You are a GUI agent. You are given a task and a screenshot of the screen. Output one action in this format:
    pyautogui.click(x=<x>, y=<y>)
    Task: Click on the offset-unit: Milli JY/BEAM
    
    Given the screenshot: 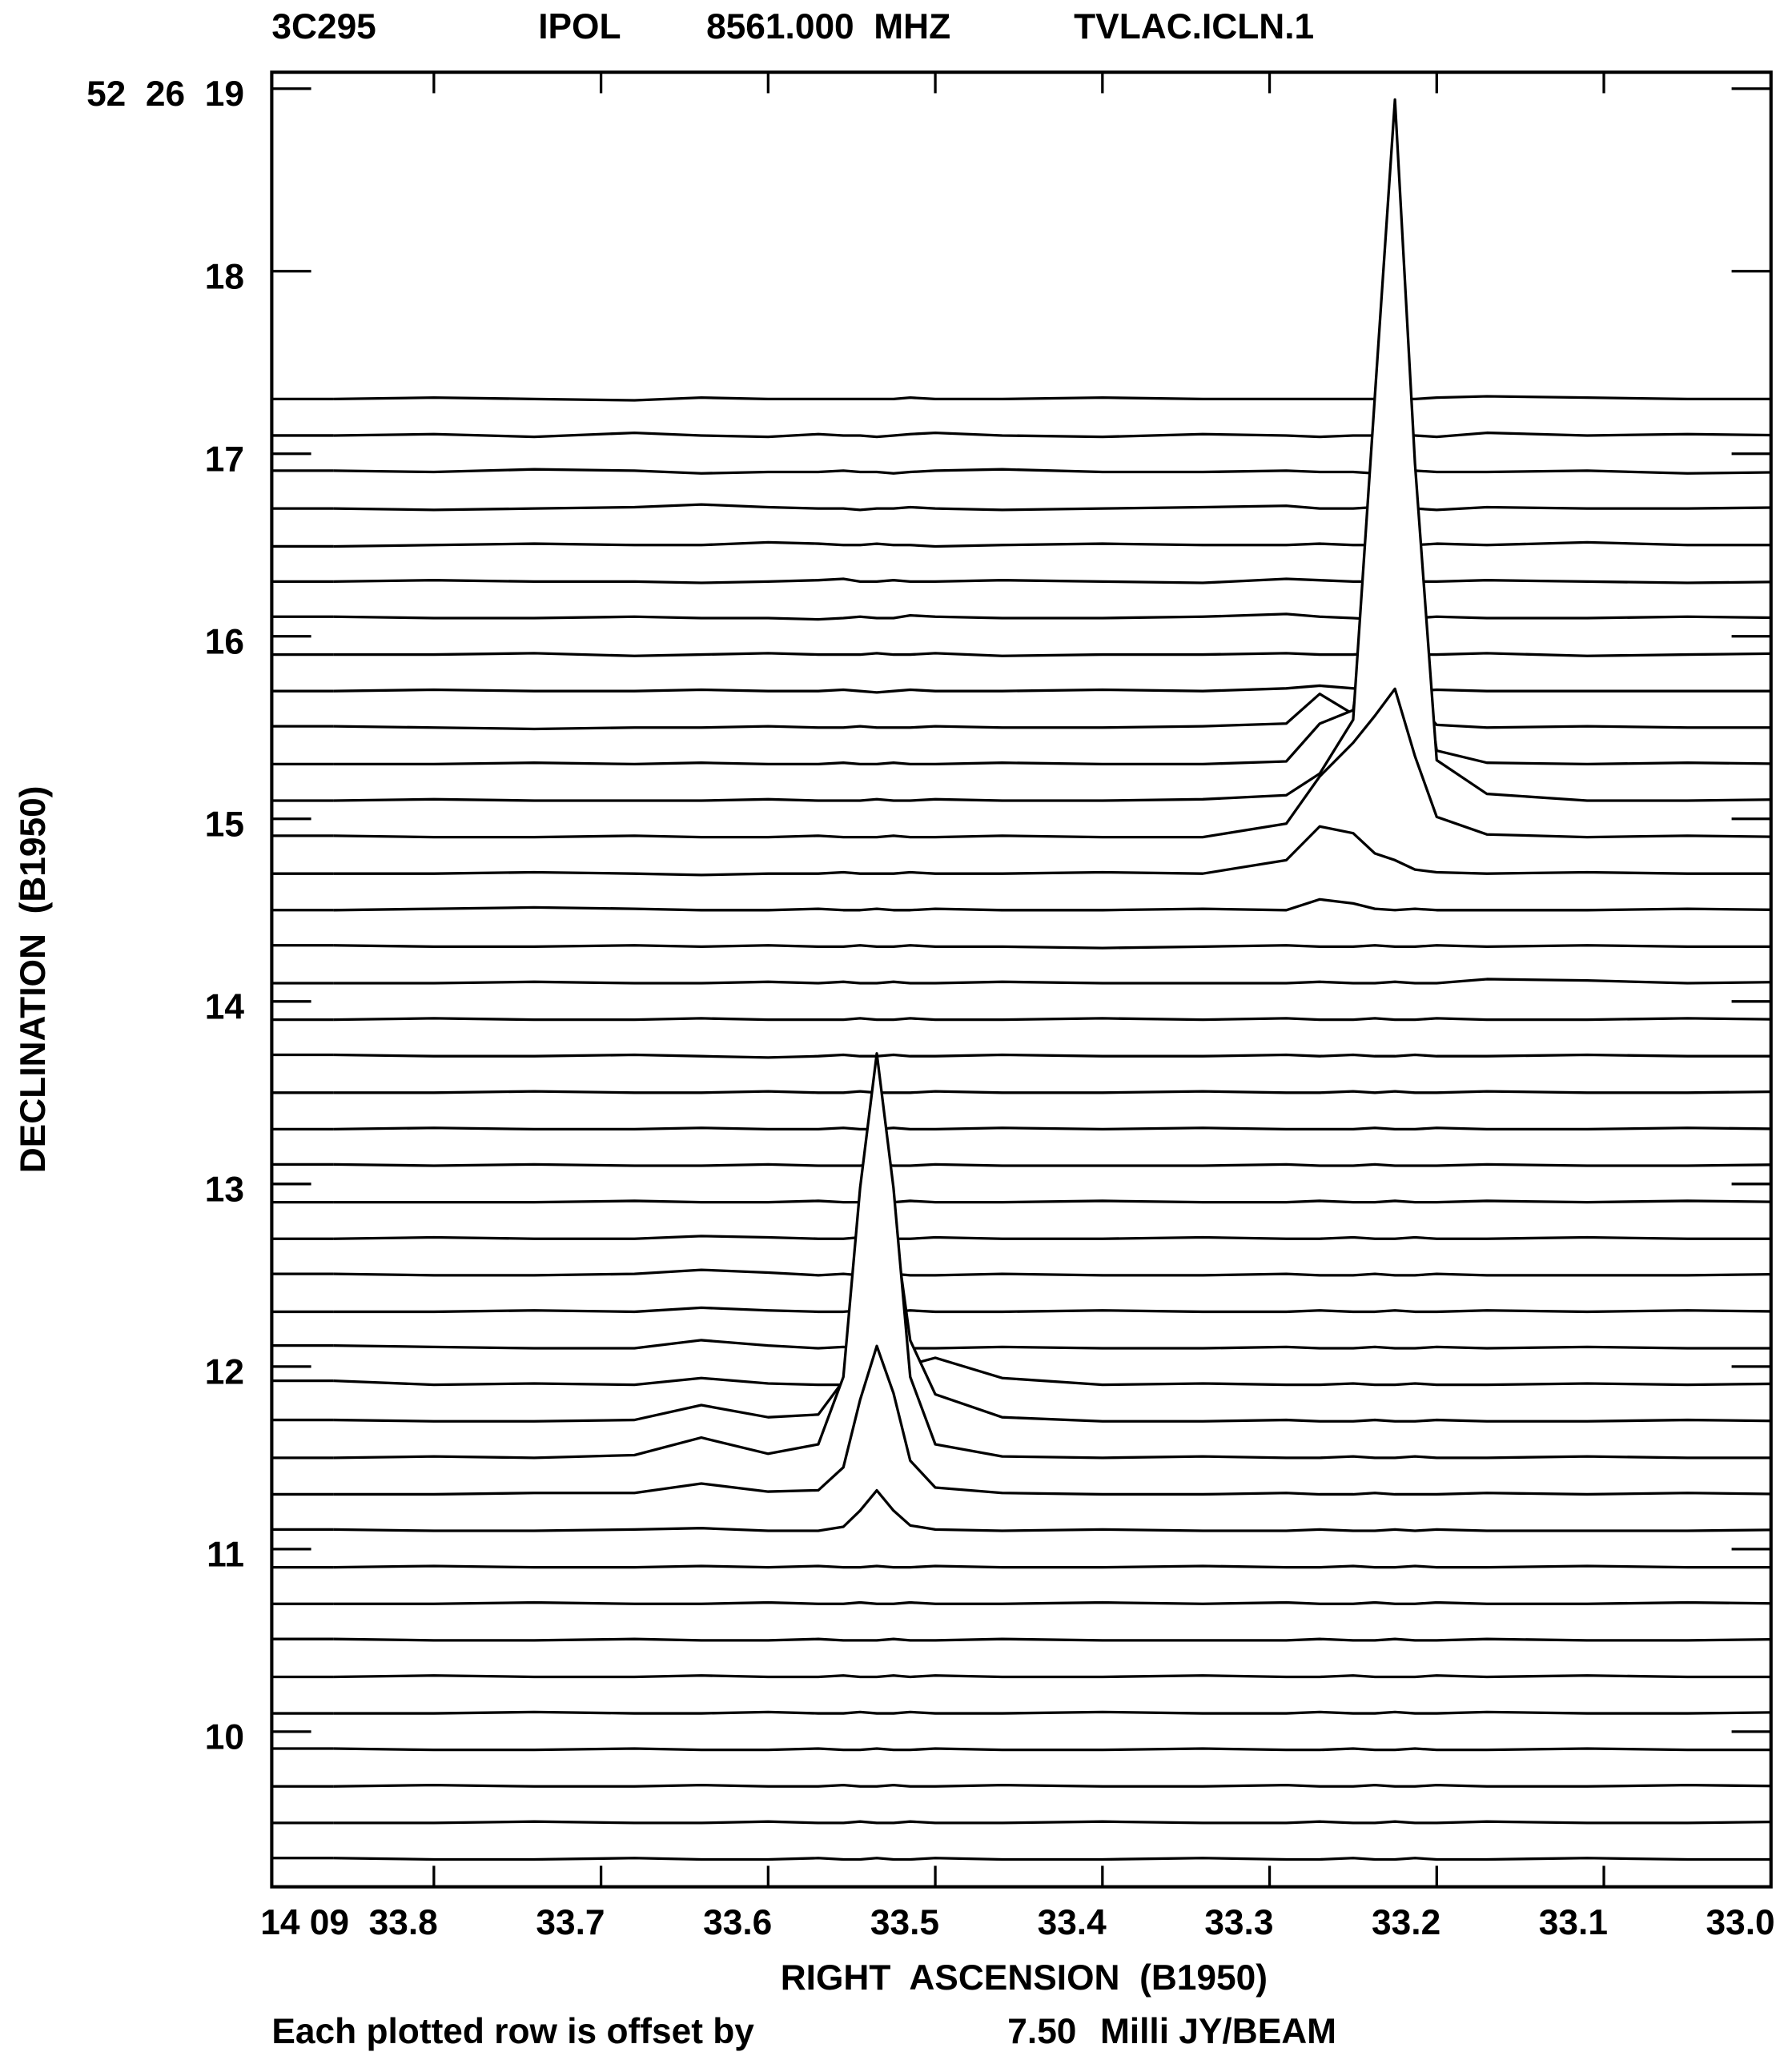 What is the action you would take?
    pyautogui.click(x=1218, y=2031)
    